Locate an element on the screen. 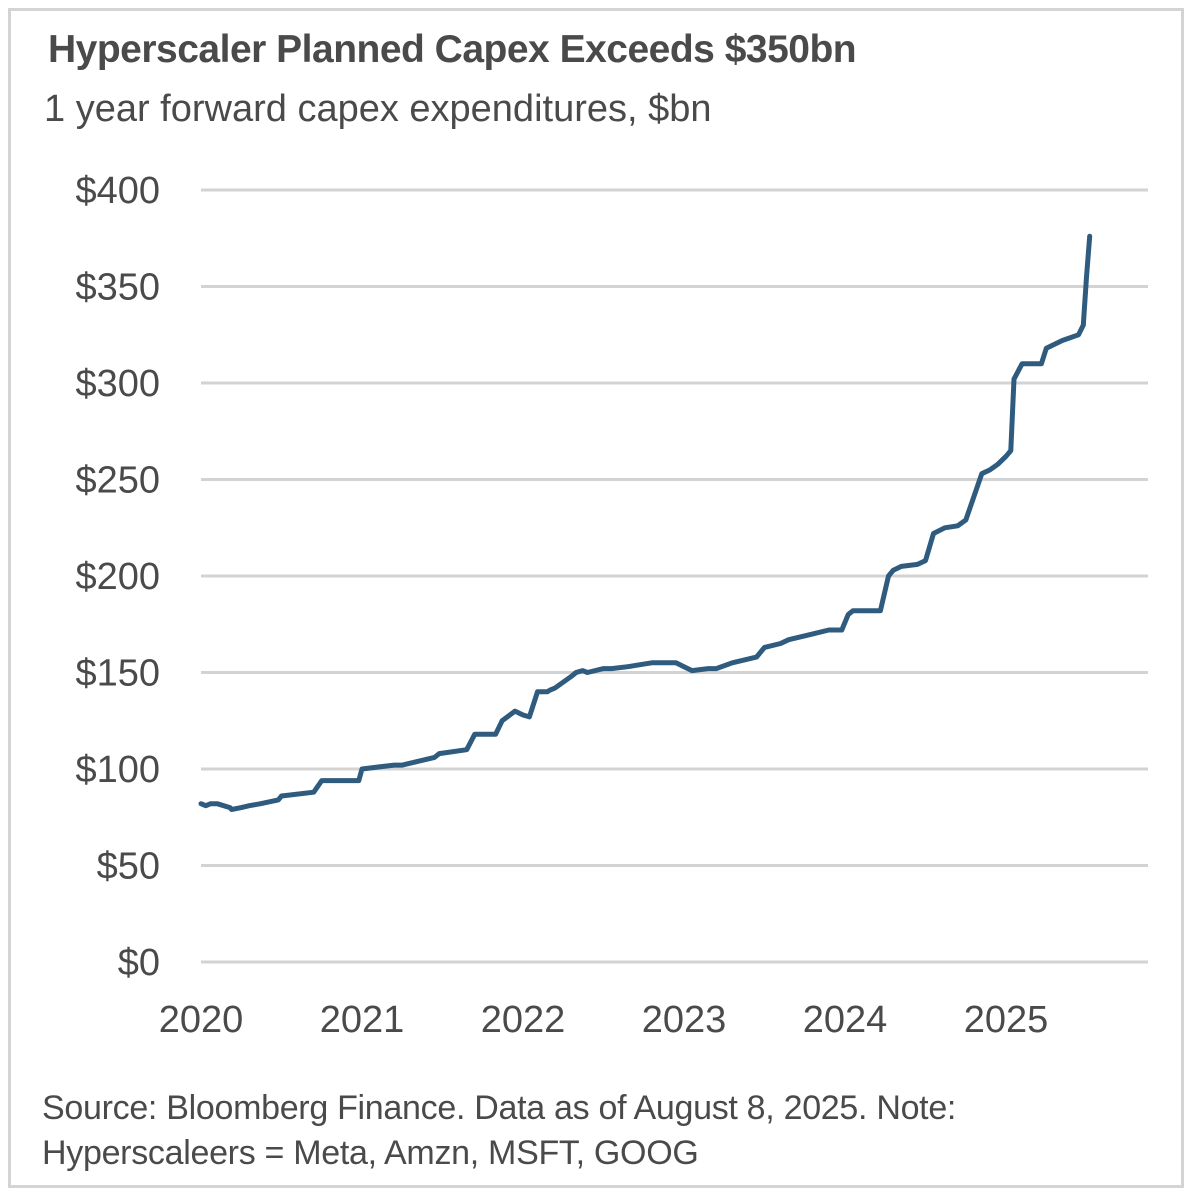 The height and width of the screenshot is (1200, 1196). x-tick-label: 2023 is located at coordinates (684, 1020).